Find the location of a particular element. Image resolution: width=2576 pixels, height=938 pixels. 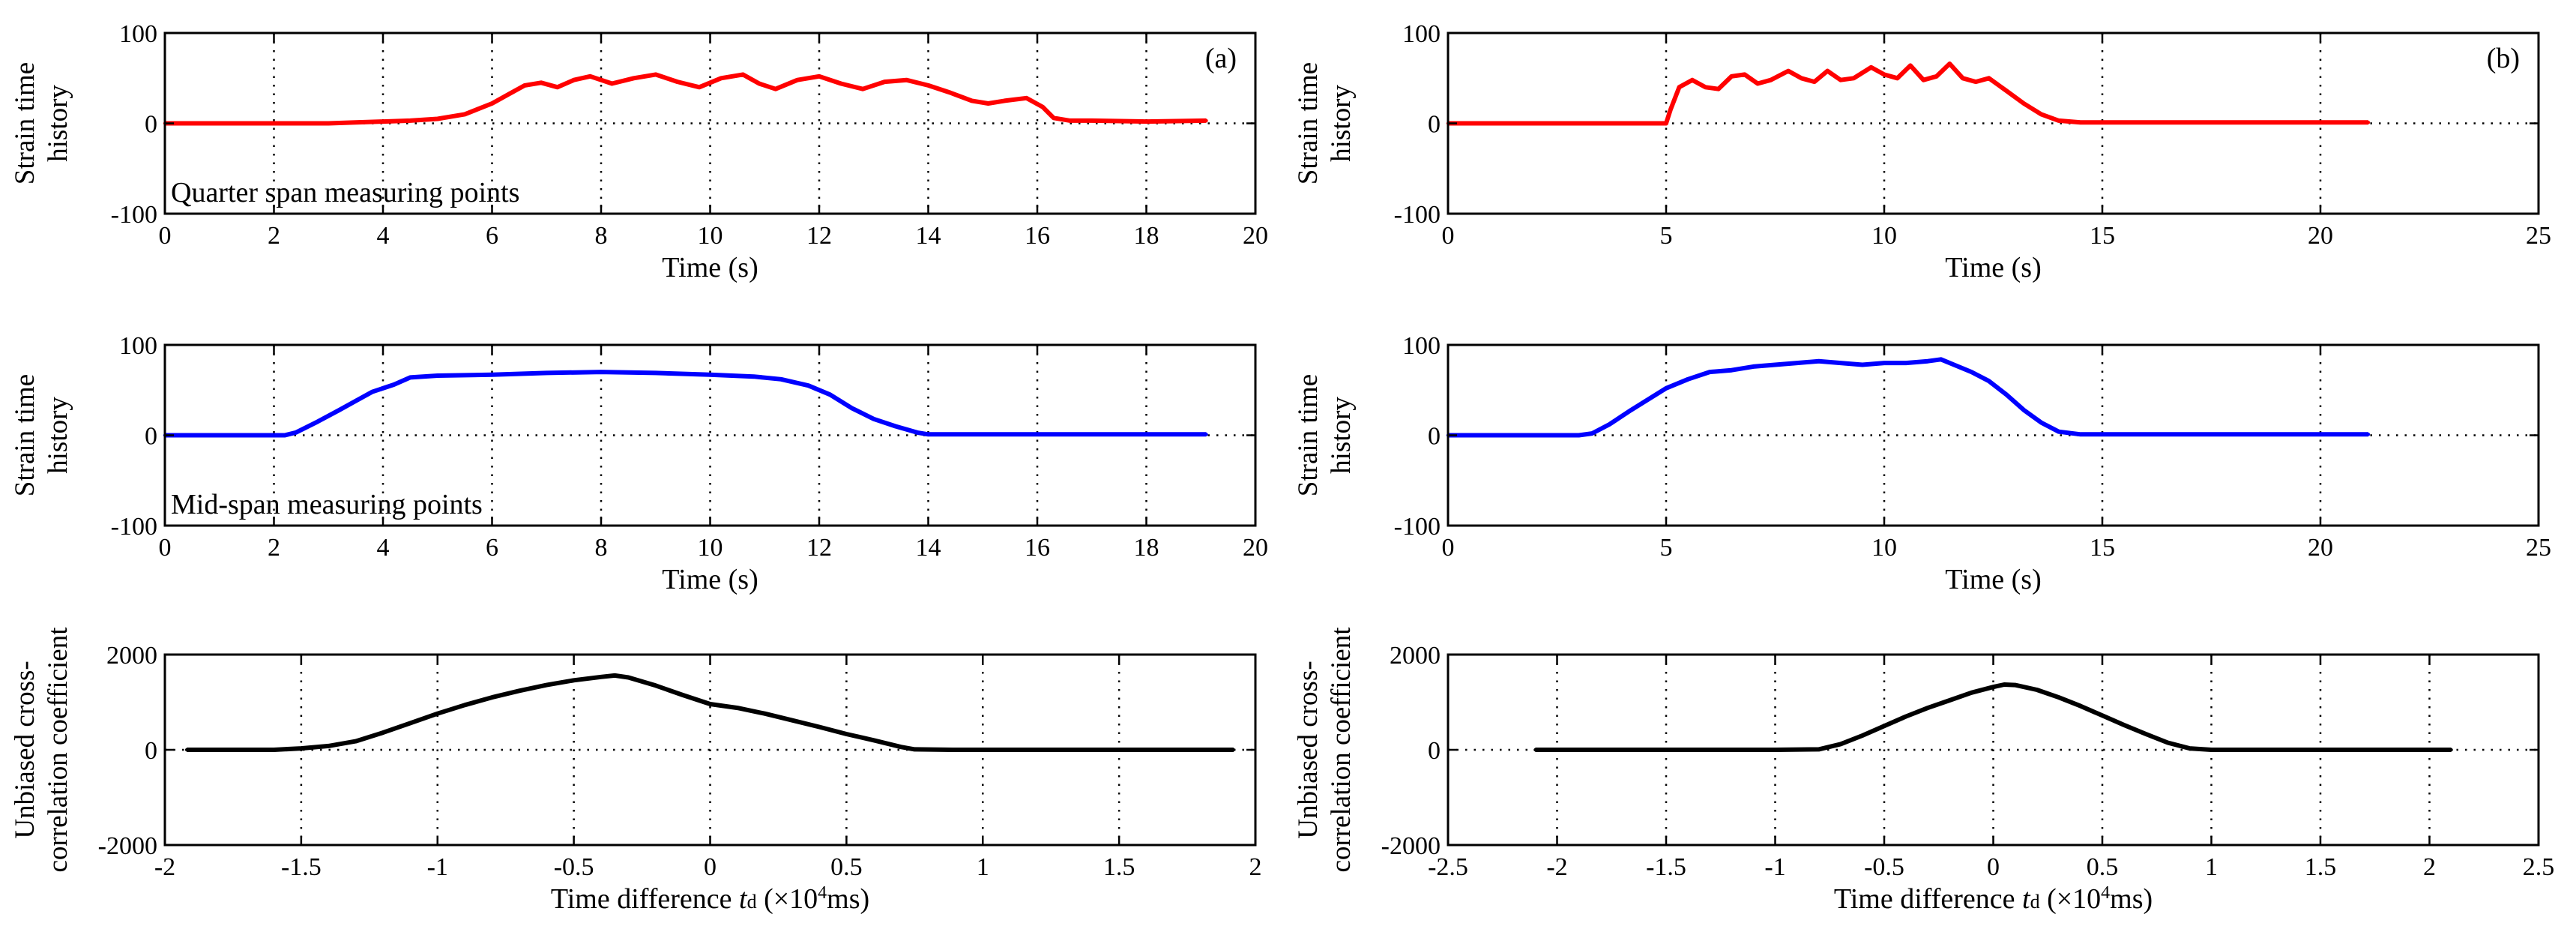

x-tick-label: 8 is located at coordinates (601, 236).